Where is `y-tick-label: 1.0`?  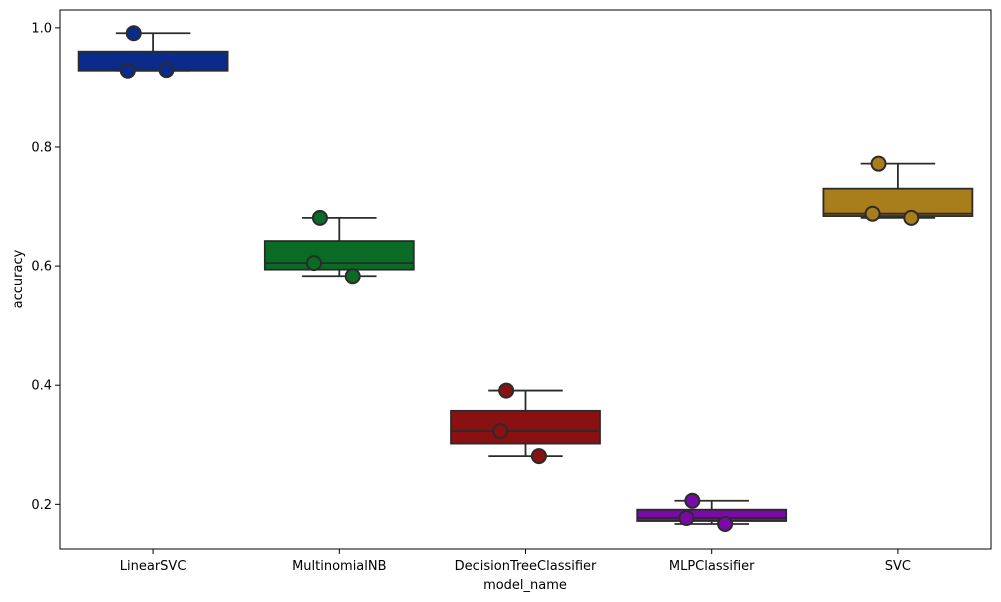
y-tick-label: 1.0 is located at coordinates (41, 28).